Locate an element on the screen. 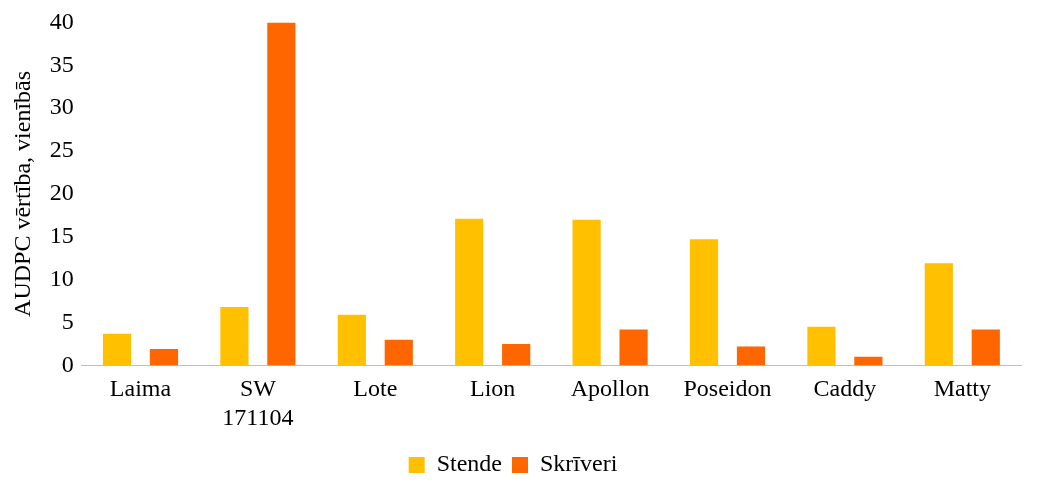 This screenshot has height=492, width=1041. x-tick-label: Caddy is located at coordinates (845, 388).